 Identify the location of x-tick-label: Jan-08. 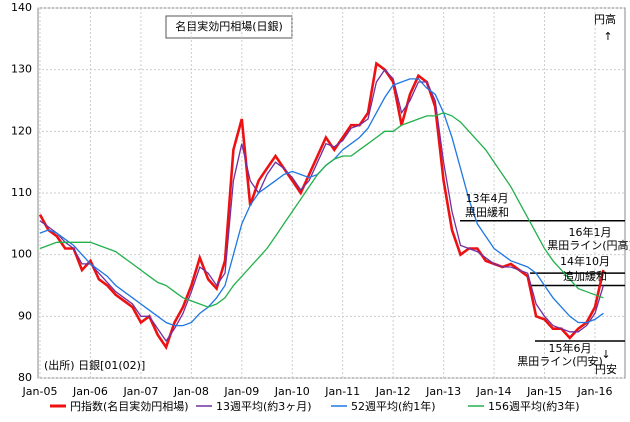
(191, 391).